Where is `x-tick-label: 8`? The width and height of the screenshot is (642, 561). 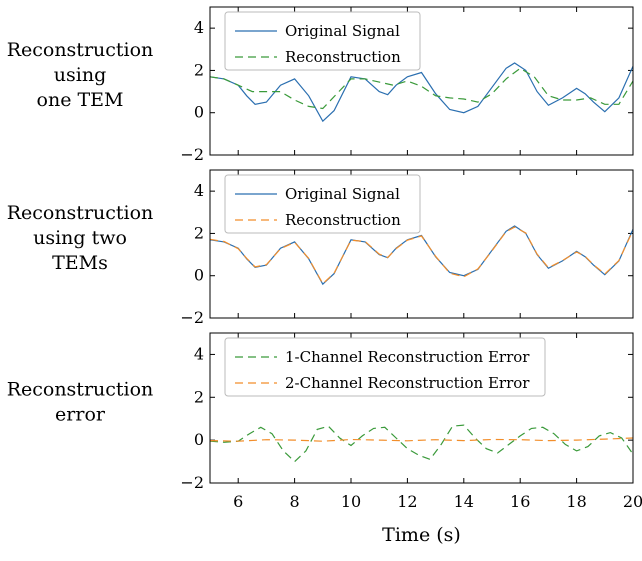 x-tick-label: 8 is located at coordinates (295, 501).